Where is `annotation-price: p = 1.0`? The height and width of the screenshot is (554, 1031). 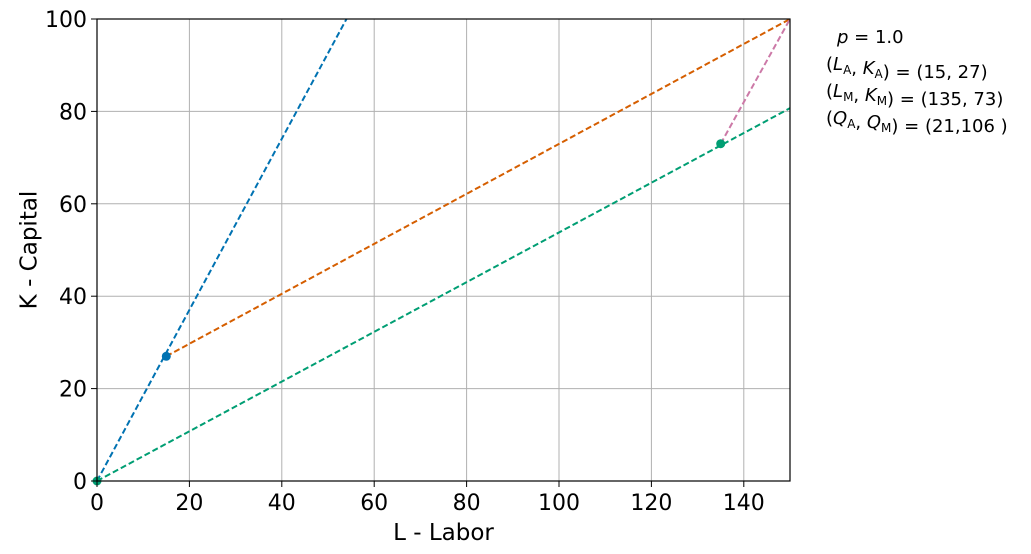
annotation-price: p = 1.0 is located at coordinates (870, 37).